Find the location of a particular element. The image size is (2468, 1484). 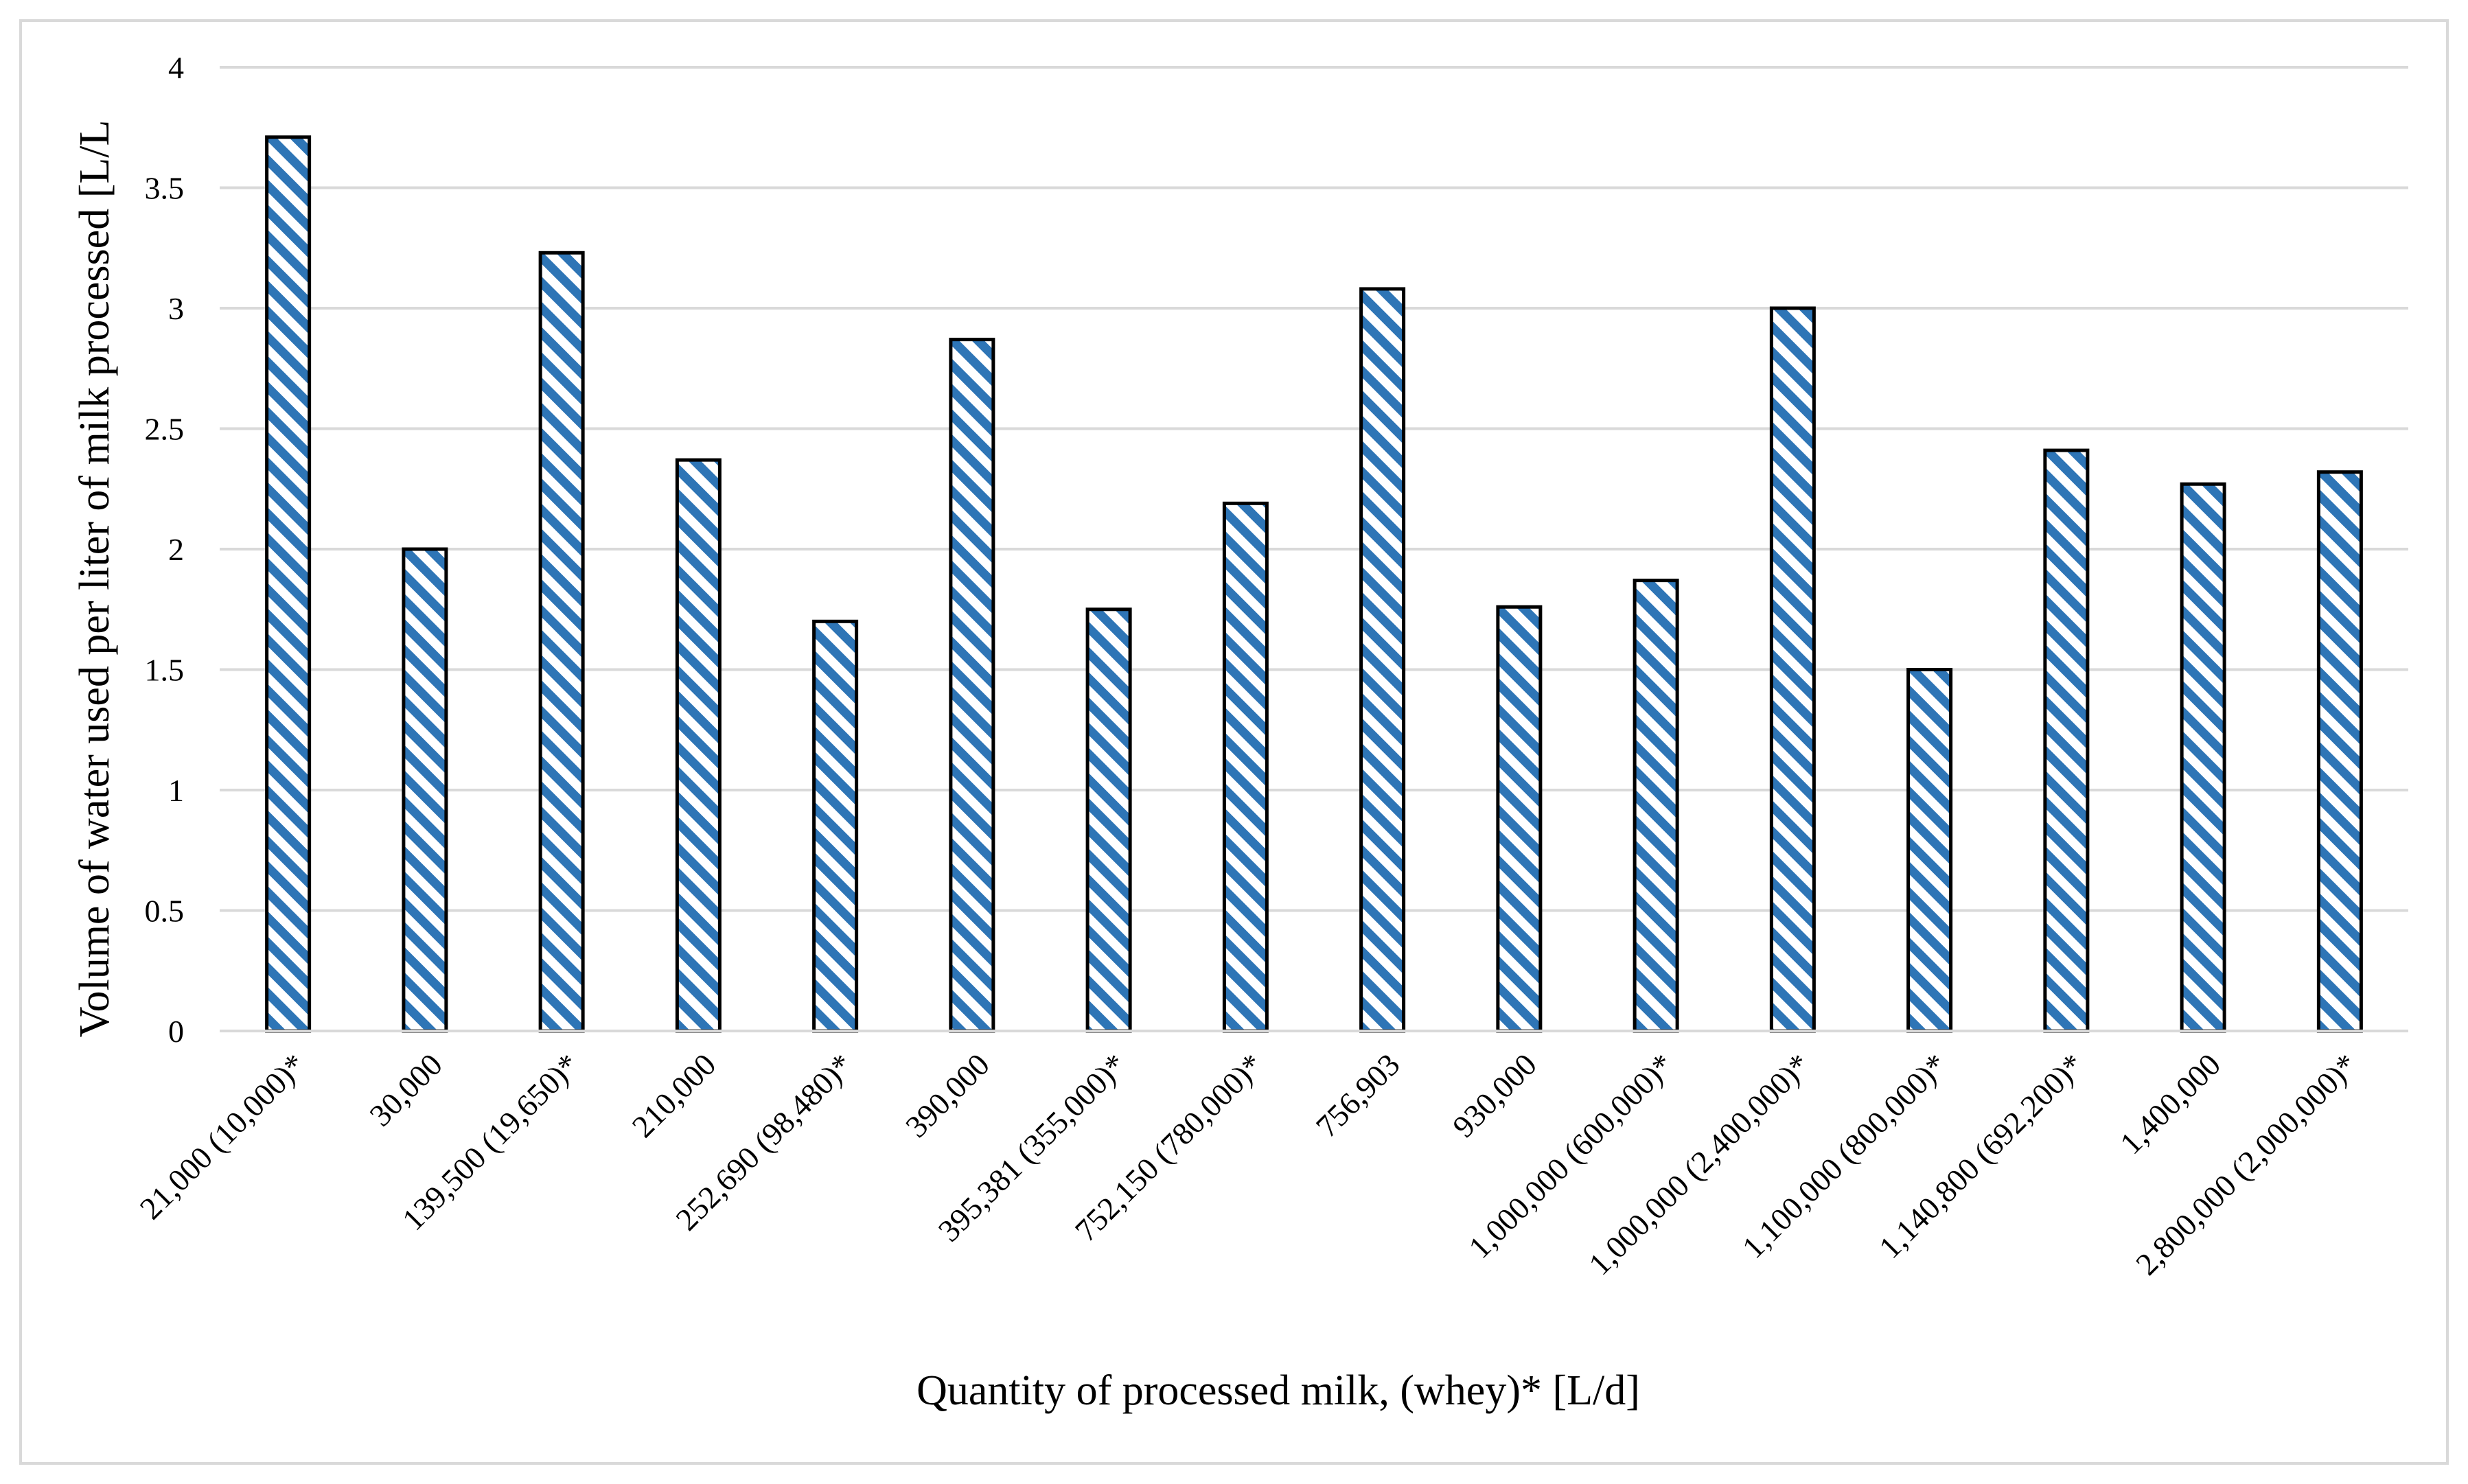

y-tick-label: 0 is located at coordinates (176, 1031).